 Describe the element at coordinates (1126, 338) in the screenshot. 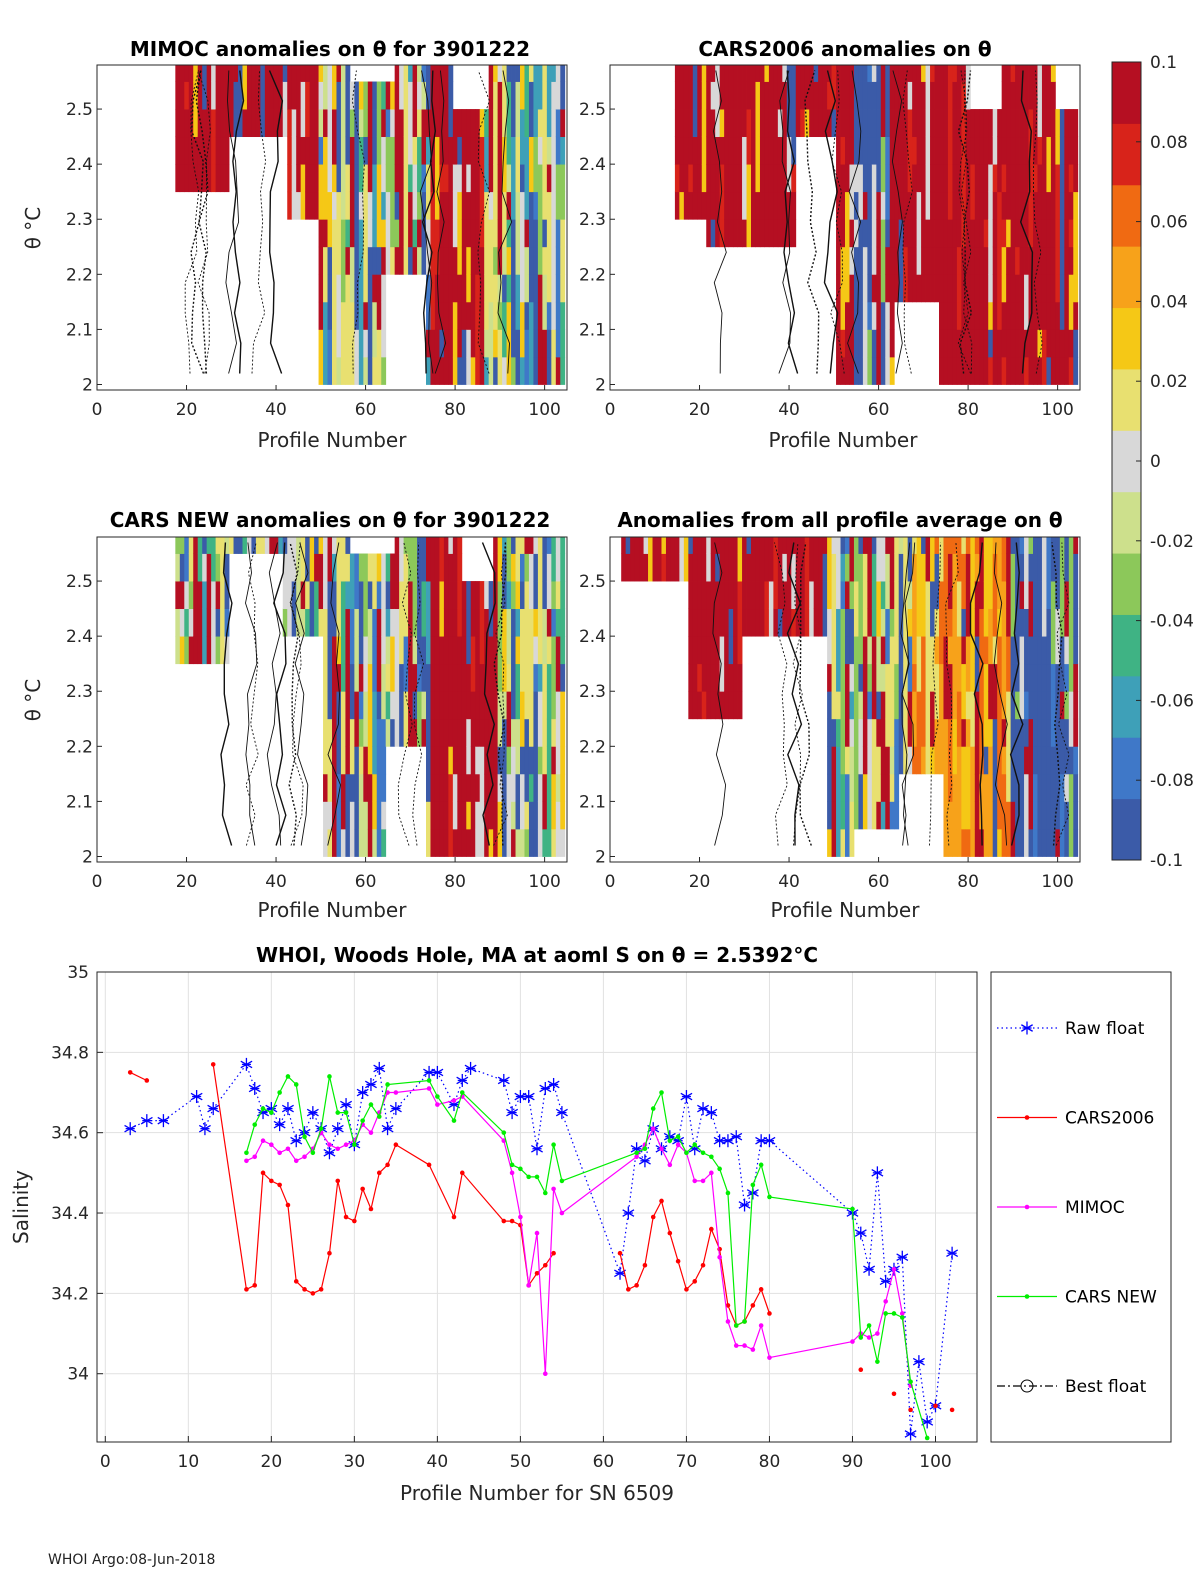

I see `colorbar-swatch` at that location.